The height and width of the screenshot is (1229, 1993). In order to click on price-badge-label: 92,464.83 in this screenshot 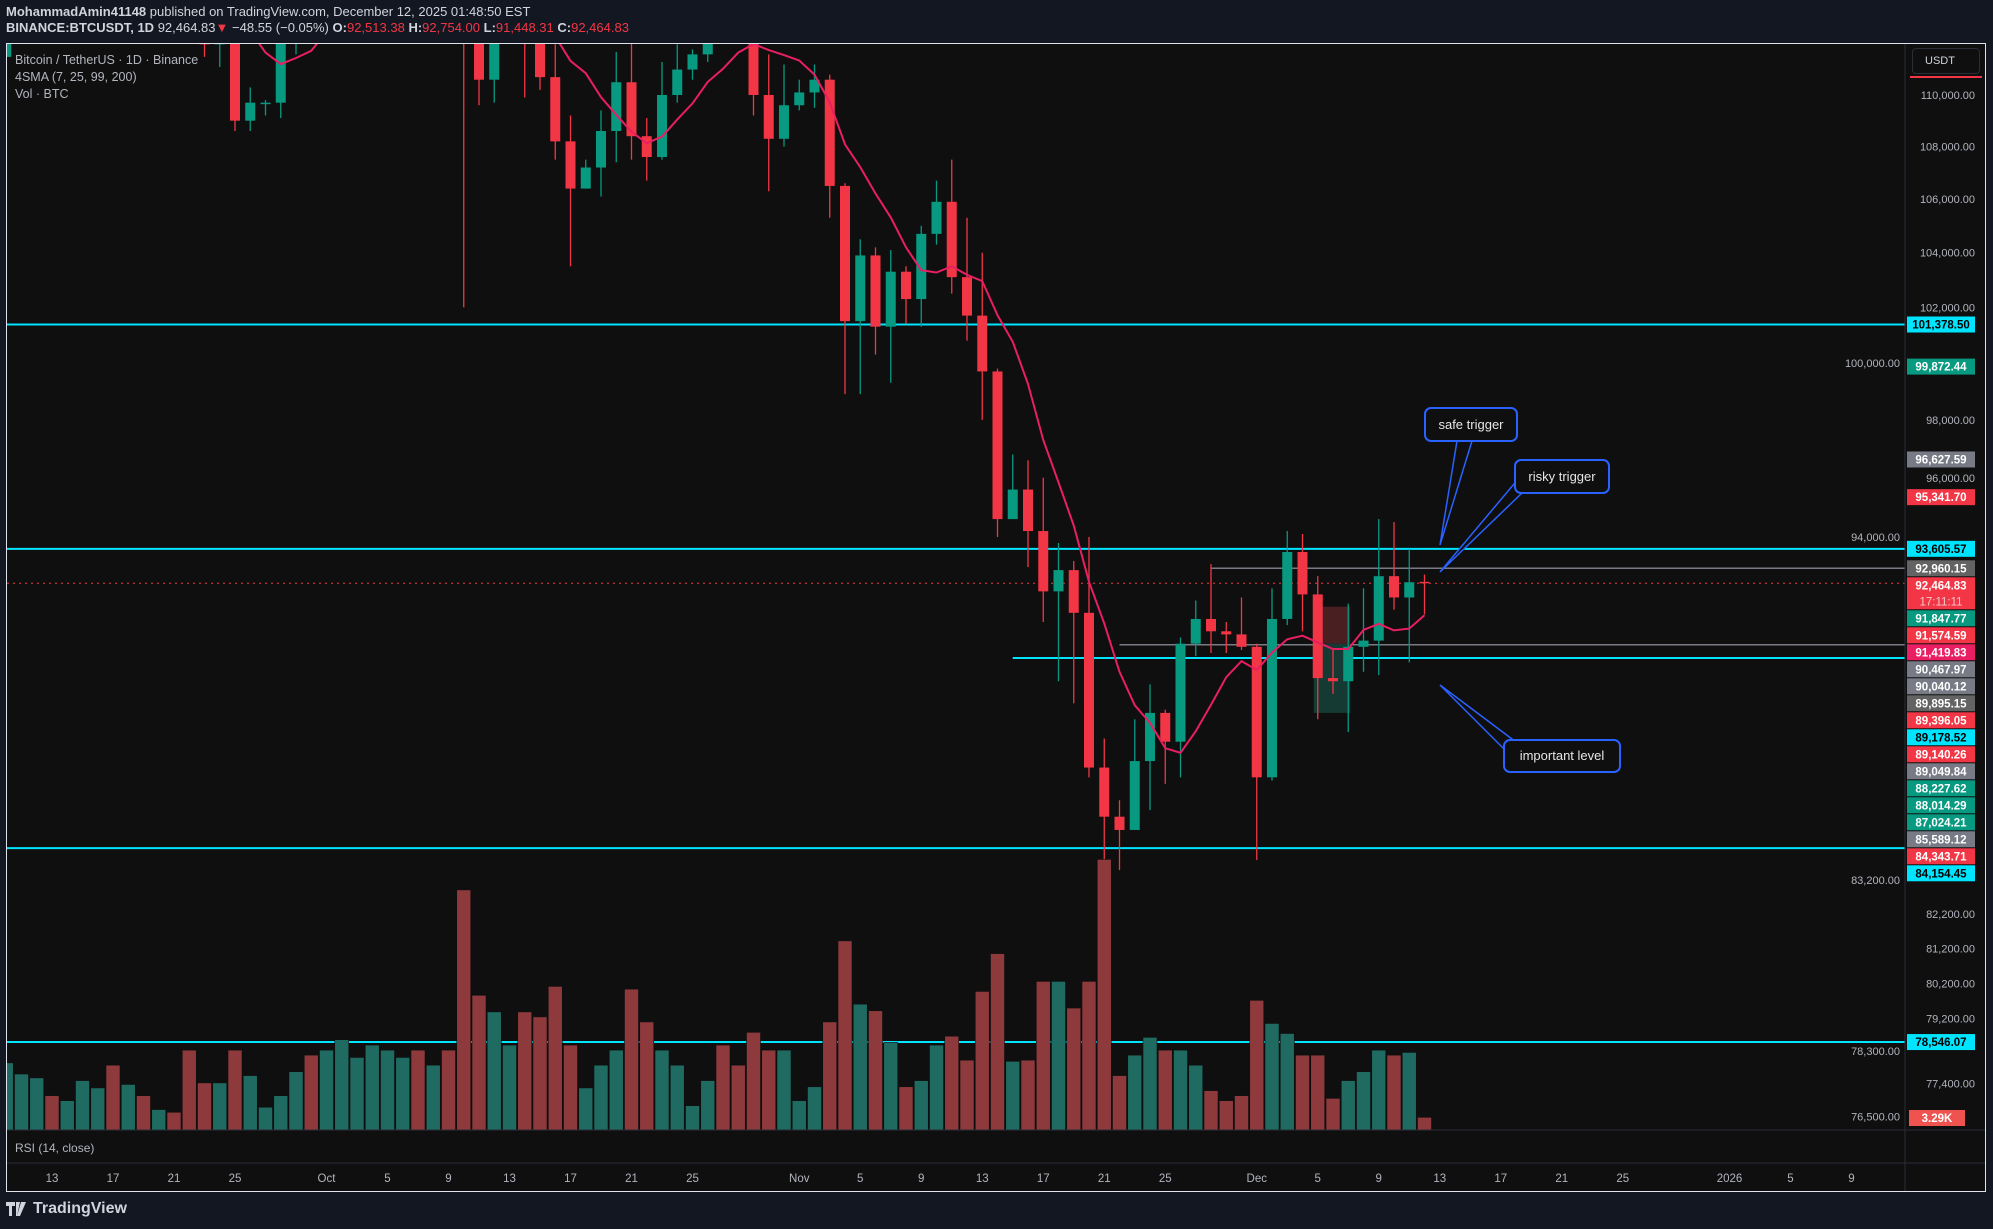, I will do `click(1940, 586)`.